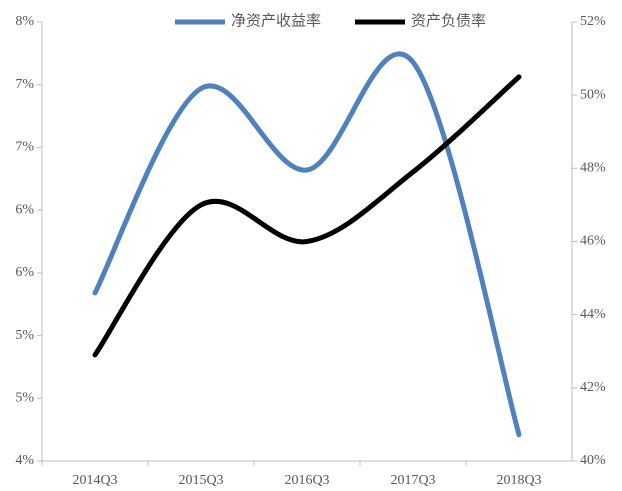 Image resolution: width=622 pixels, height=491 pixels. What do you see at coordinates (94, 480) in the screenshot?
I see `x-tick-label: 2014Q3` at bounding box center [94, 480].